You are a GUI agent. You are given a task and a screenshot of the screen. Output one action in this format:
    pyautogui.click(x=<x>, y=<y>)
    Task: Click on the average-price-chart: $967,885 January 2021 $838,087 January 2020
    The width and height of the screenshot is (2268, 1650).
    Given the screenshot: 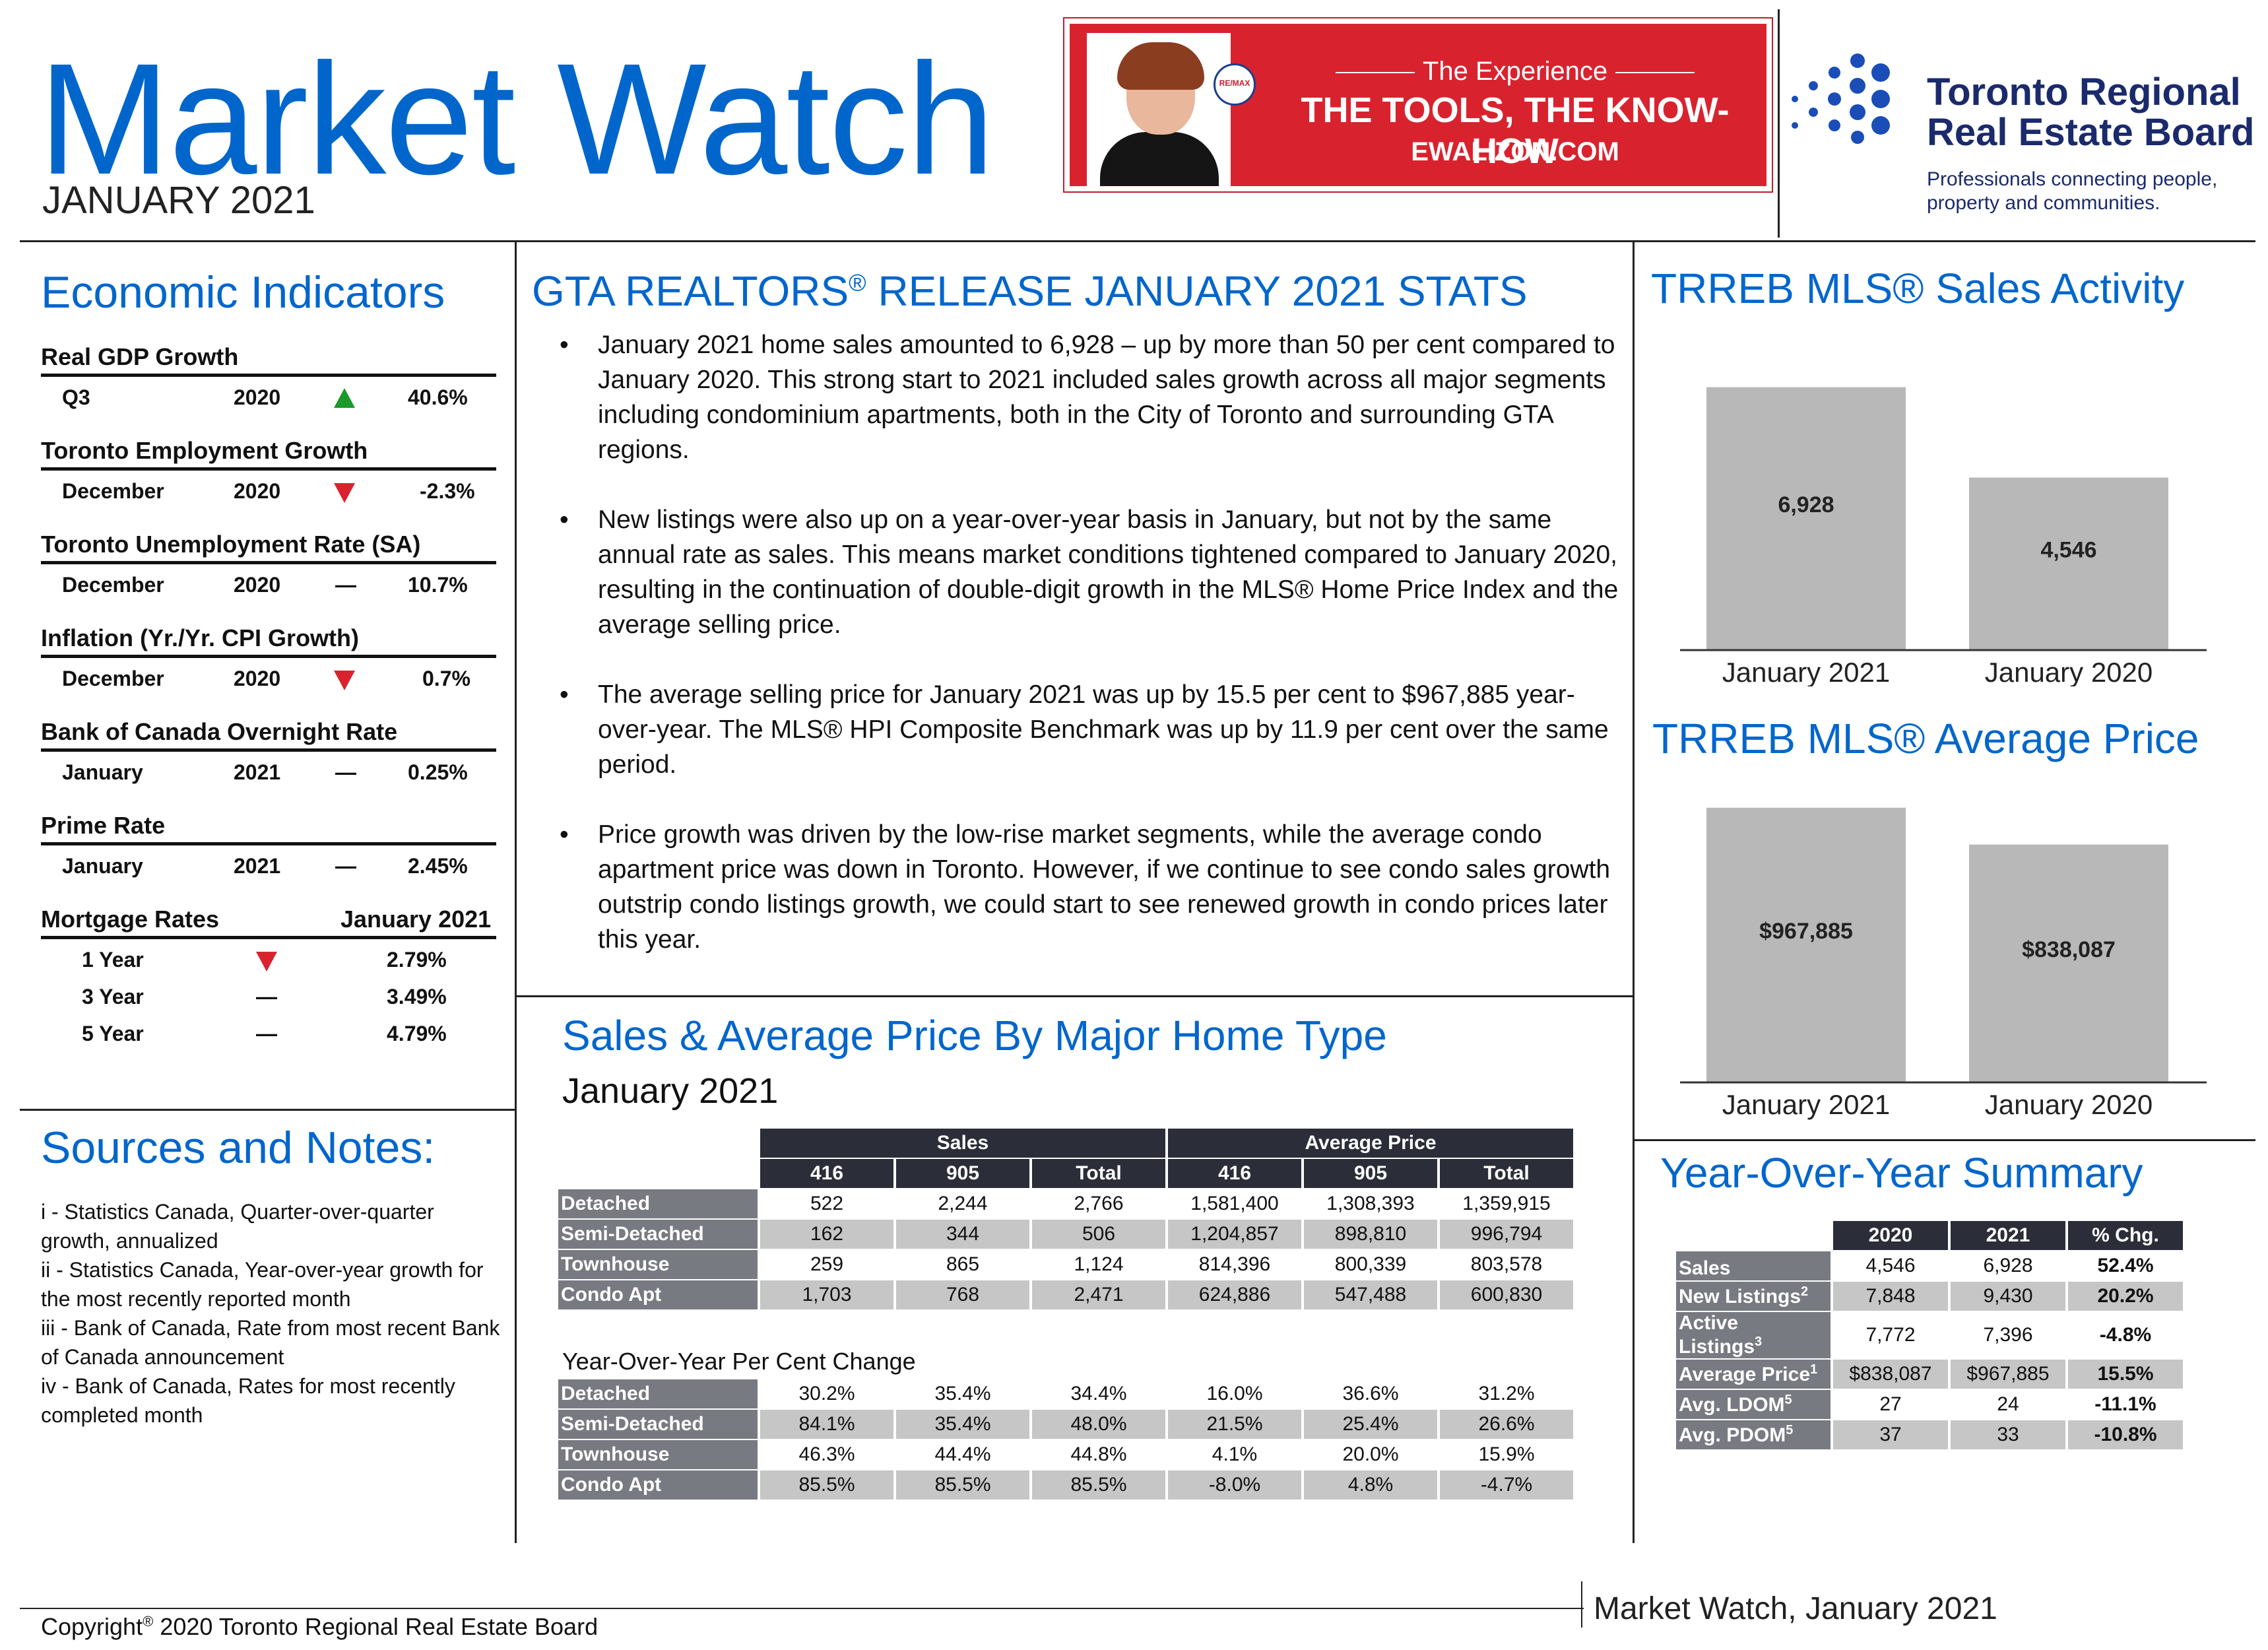 What is the action you would take?
    pyautogui.click(x=1944, y=963)
    